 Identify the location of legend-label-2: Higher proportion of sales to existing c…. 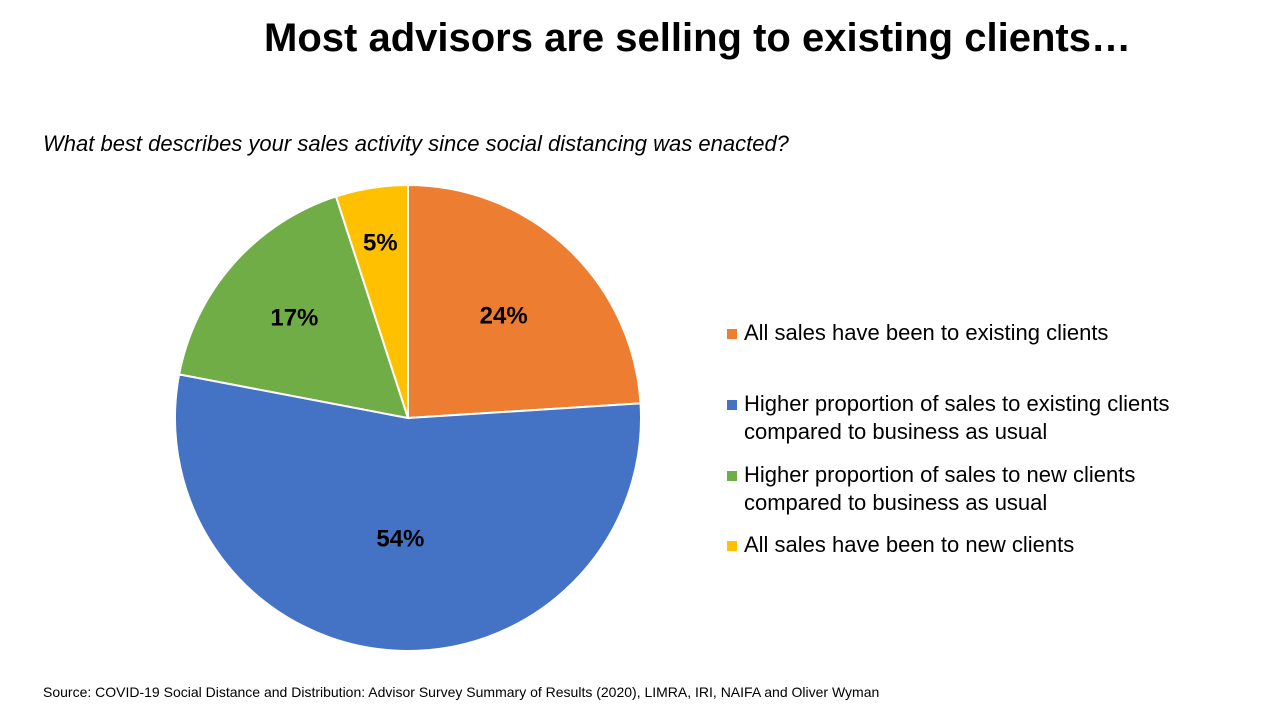
(957, 417).